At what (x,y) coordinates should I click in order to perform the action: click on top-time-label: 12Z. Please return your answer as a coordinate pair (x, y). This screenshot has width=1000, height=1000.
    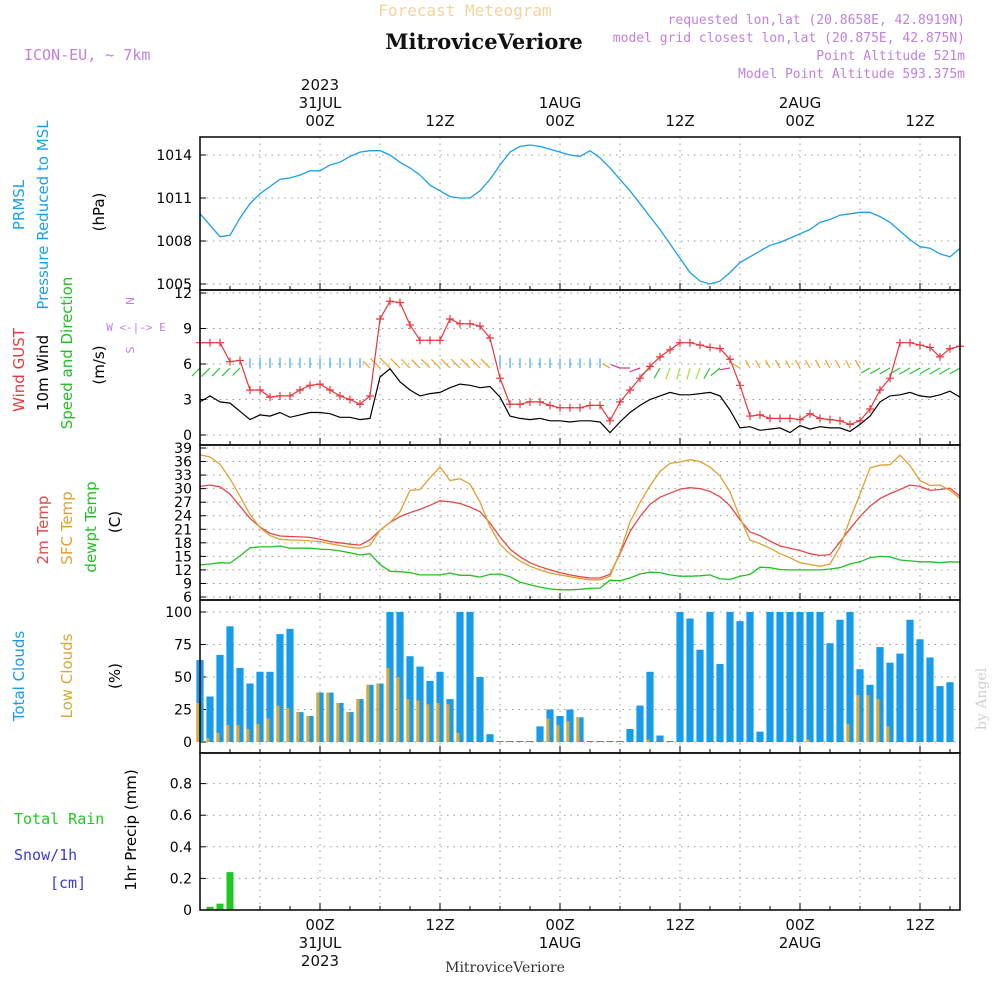
    Looking at the image, I should click on (919, 121).